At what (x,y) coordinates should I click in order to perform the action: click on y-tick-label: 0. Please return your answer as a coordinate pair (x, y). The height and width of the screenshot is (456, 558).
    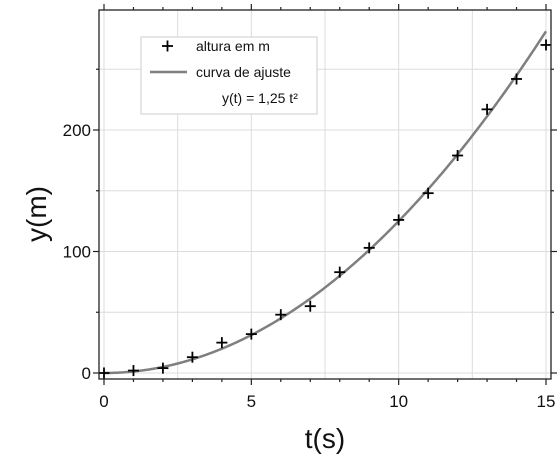
    Looking at the image, I should click on (86, 373).